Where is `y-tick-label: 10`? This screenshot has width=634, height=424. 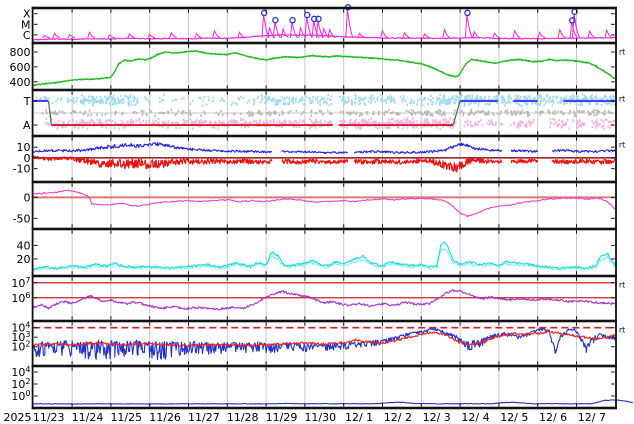
y-tick-label: 10 is located at coordinates (24, 147).